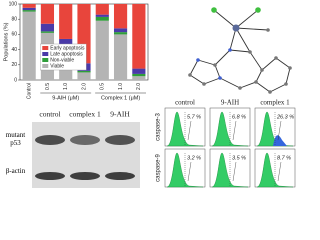  Describe the element at coordinates (285, 117) in the screenshot. I see `flow-percent: 26.3 %` at that location.